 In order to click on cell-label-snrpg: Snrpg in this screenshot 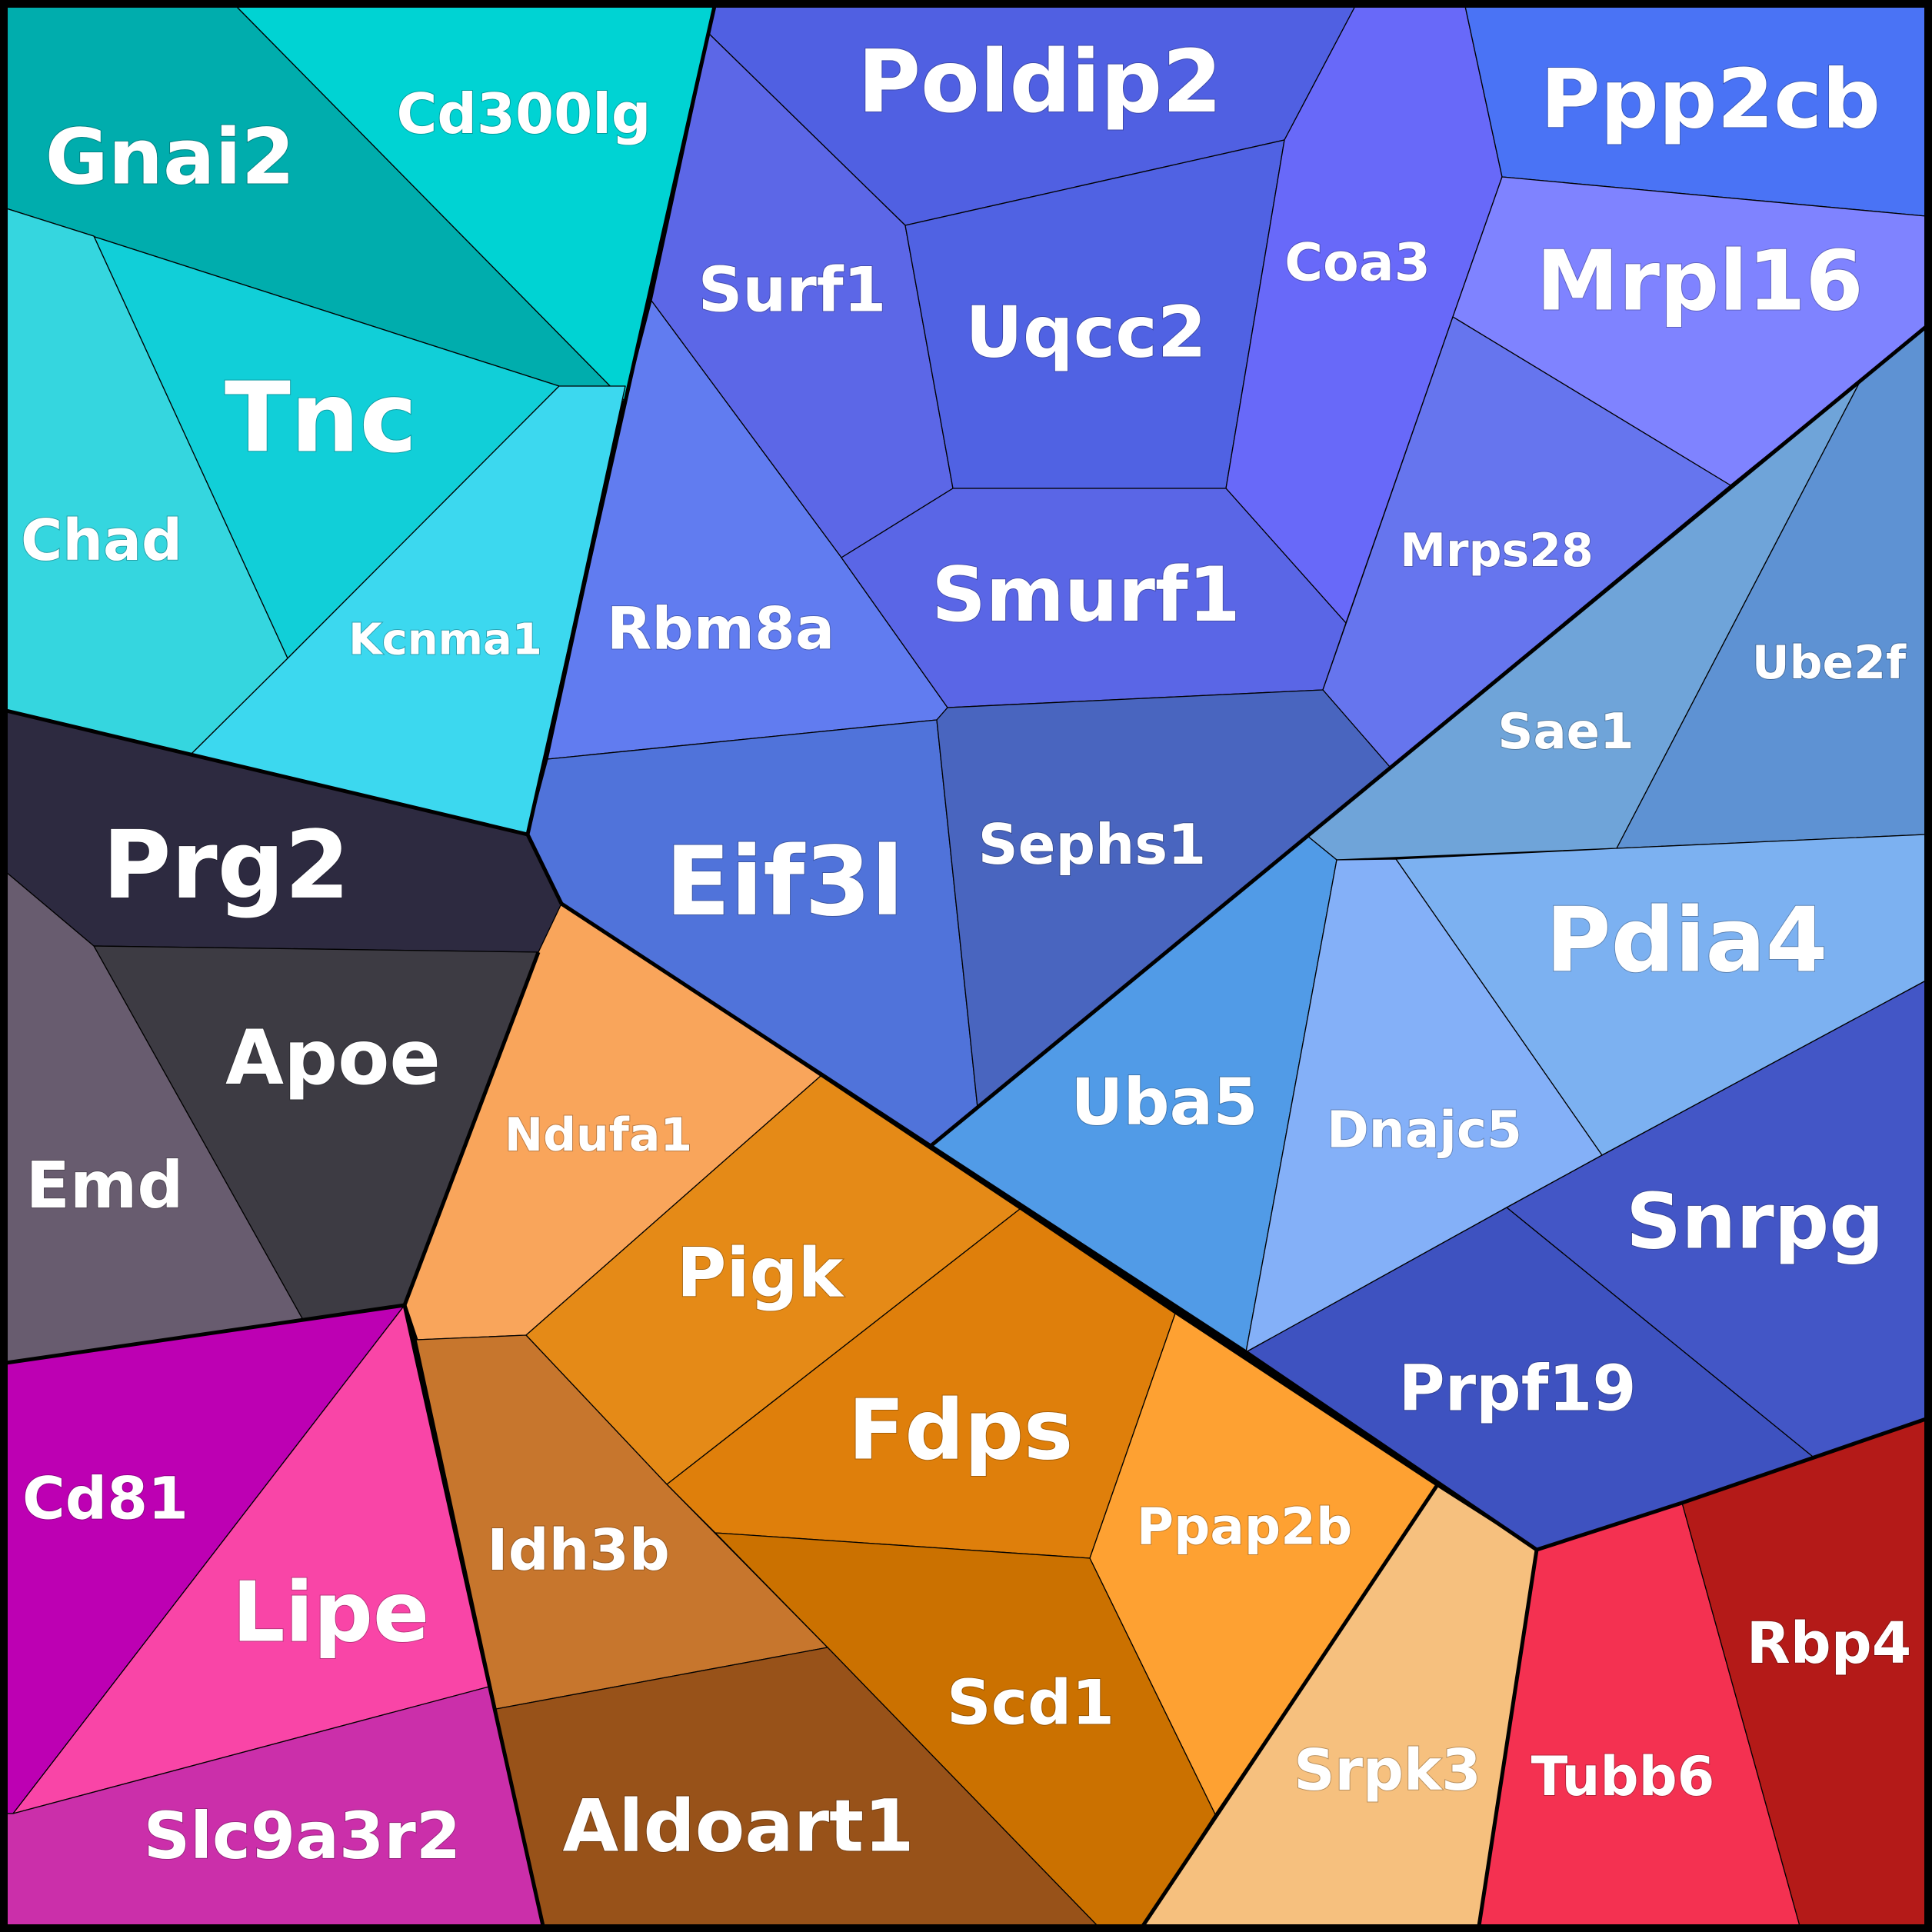, I will do `click(1755, 1222)`.